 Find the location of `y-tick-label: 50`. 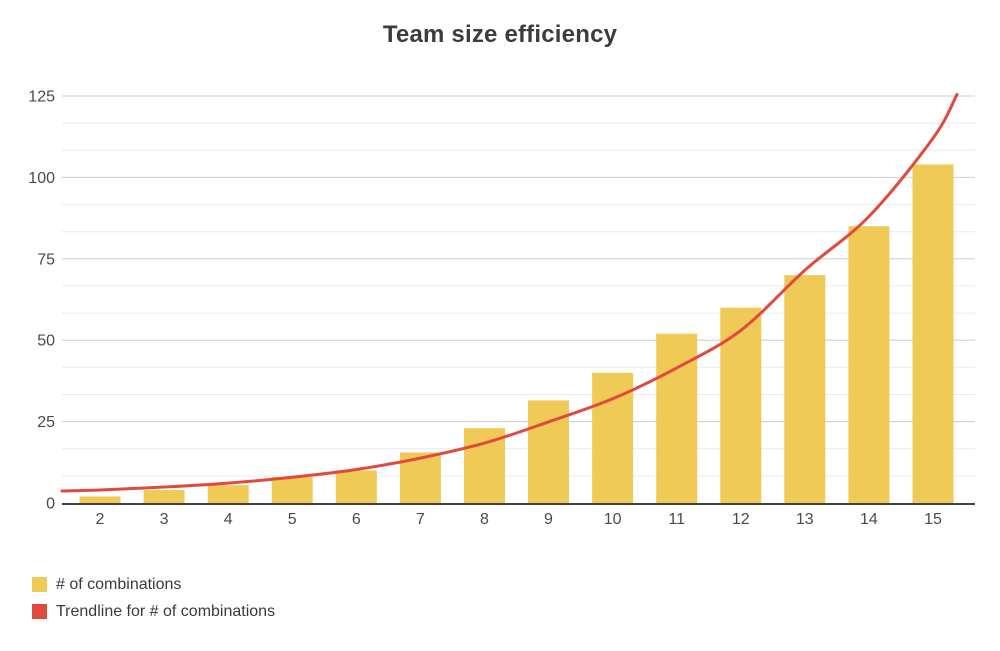

y-tick-label: 50 is located at coordinates (46, 341).